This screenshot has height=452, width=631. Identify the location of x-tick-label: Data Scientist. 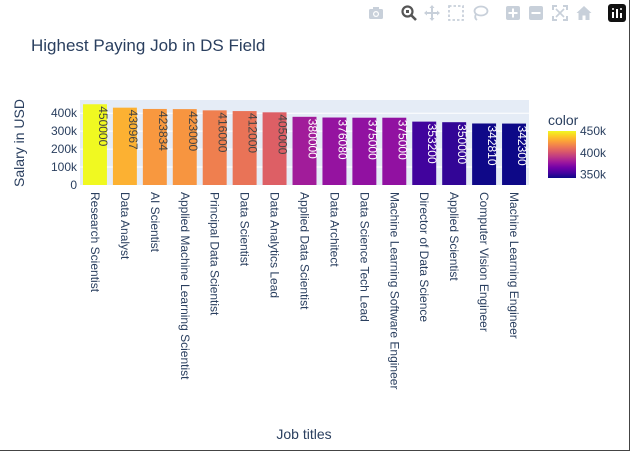
(245, 229).